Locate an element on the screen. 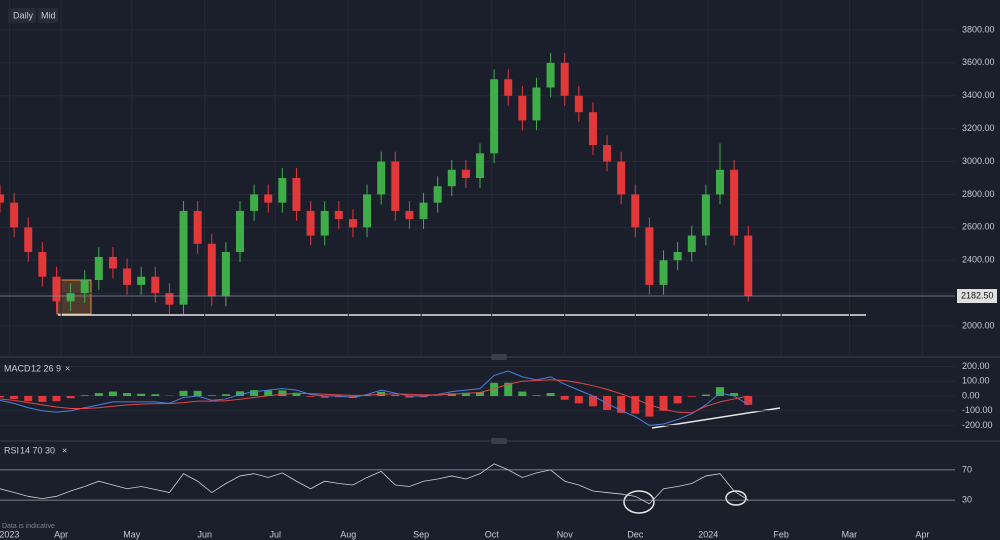 Image resolution: width=1000 pixels, height=540 pixels. last-price-label: 2182.50 is located at coordinates (977, 295).